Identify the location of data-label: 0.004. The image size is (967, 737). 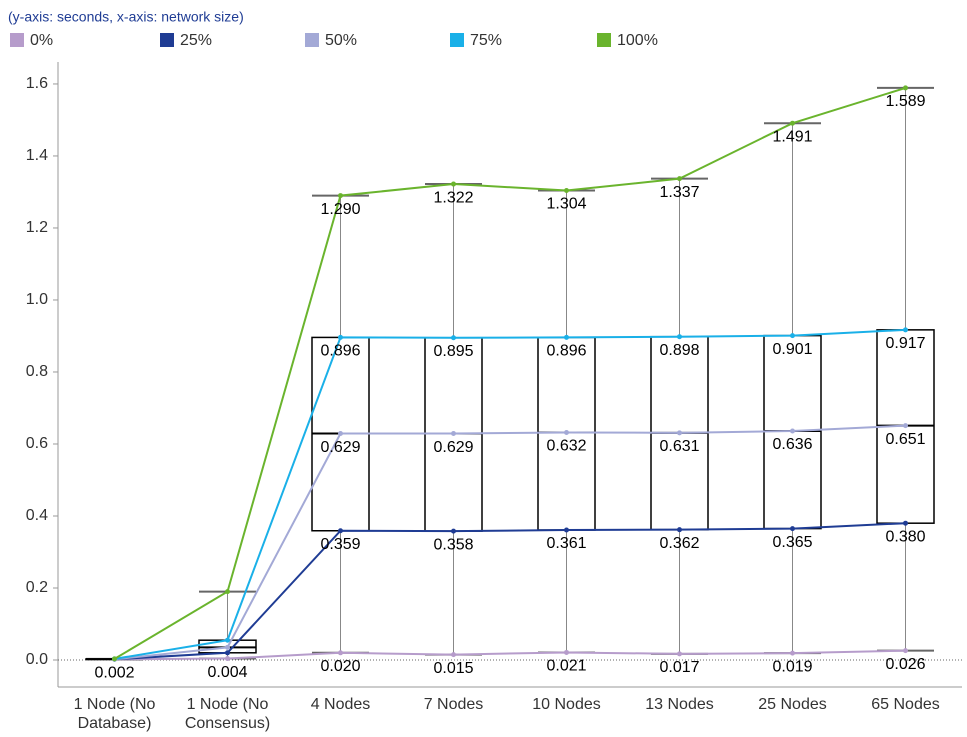
(227, 672).